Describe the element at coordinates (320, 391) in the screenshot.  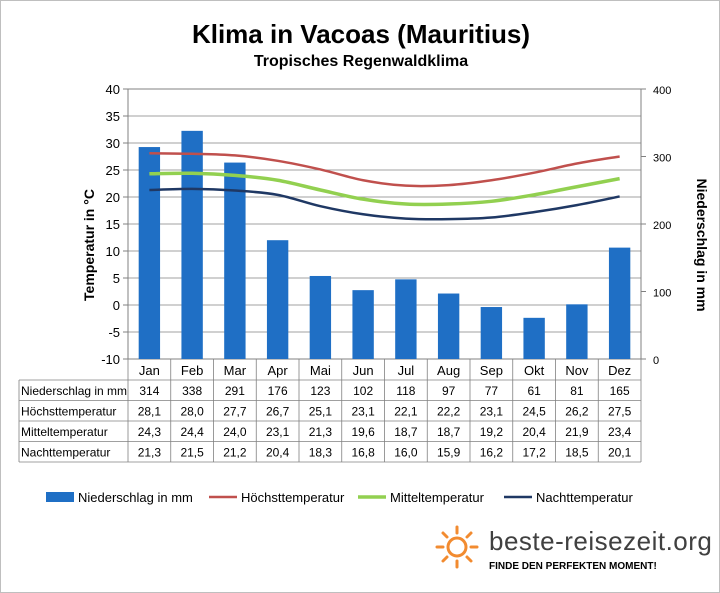
I see `table-cell: 123` at that location.